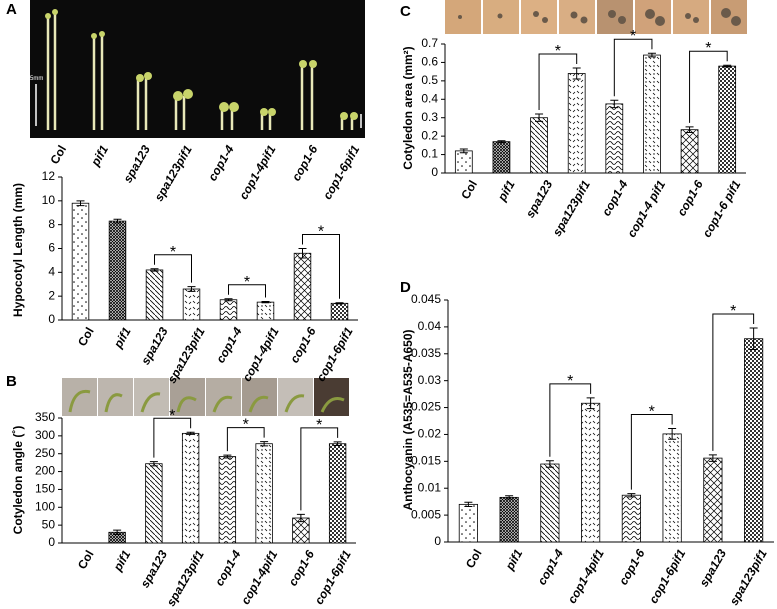 The height and width of the screenshot is (609, 777). I want to click on y-tick-label: 0.015, so click(426, 461).